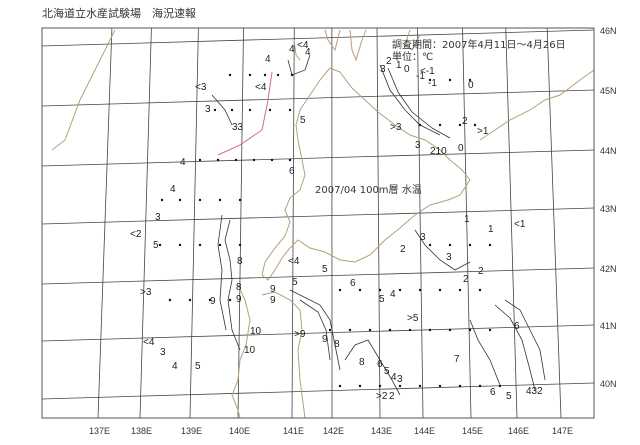 This screenshot has height=445, width=640. I want to click on front-line, so click(245, 113).